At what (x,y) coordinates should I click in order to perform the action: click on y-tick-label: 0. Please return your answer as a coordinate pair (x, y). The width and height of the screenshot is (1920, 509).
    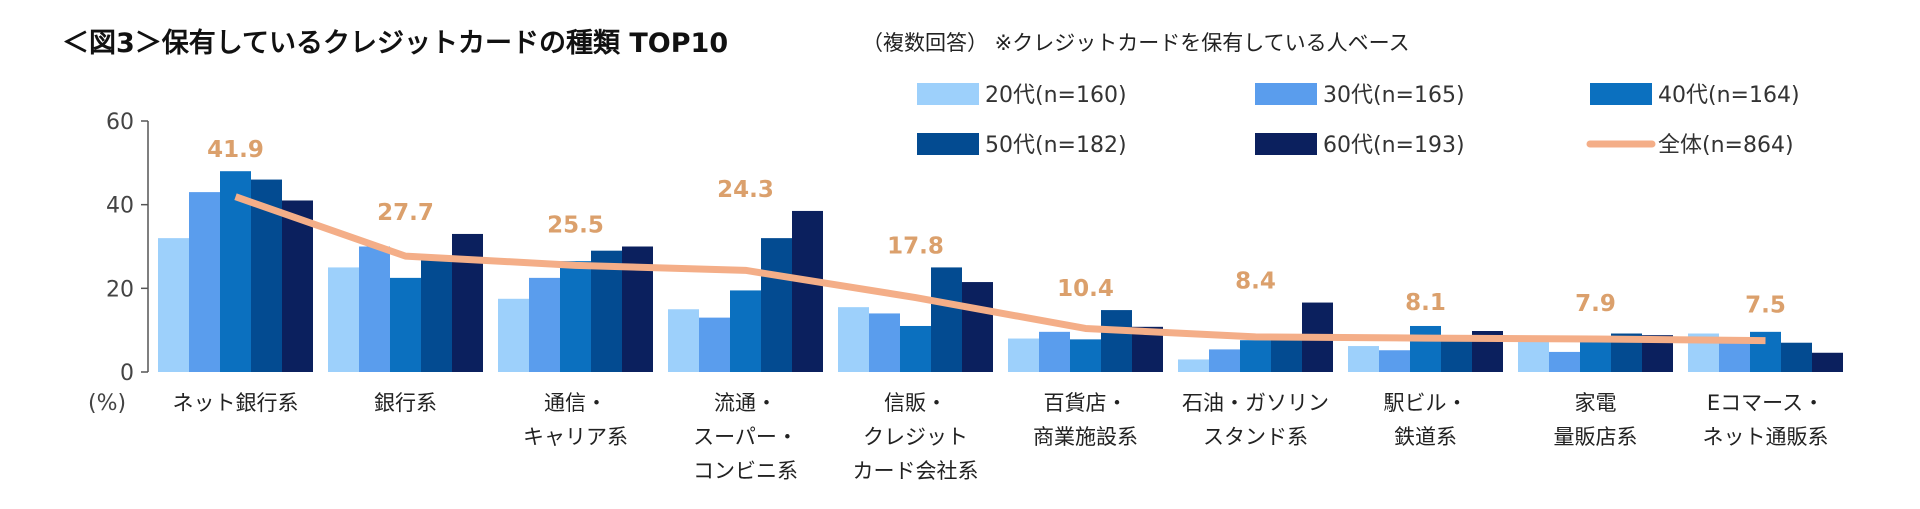
    Looking at the image, I should click on (127, 373).